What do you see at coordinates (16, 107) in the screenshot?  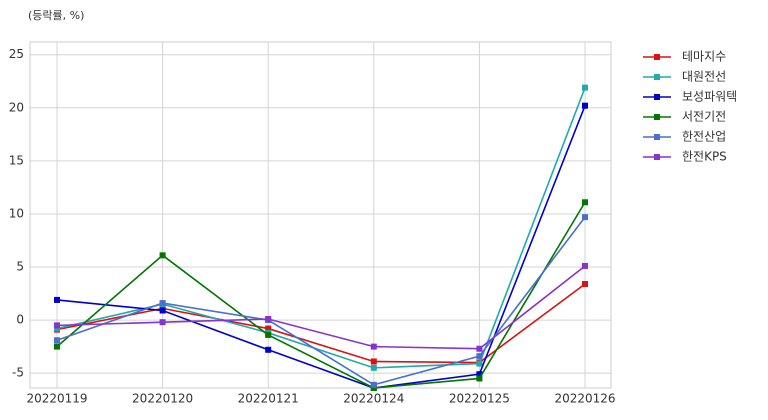 I see `y-tick-label: 20` at bounding box center [16, 107].